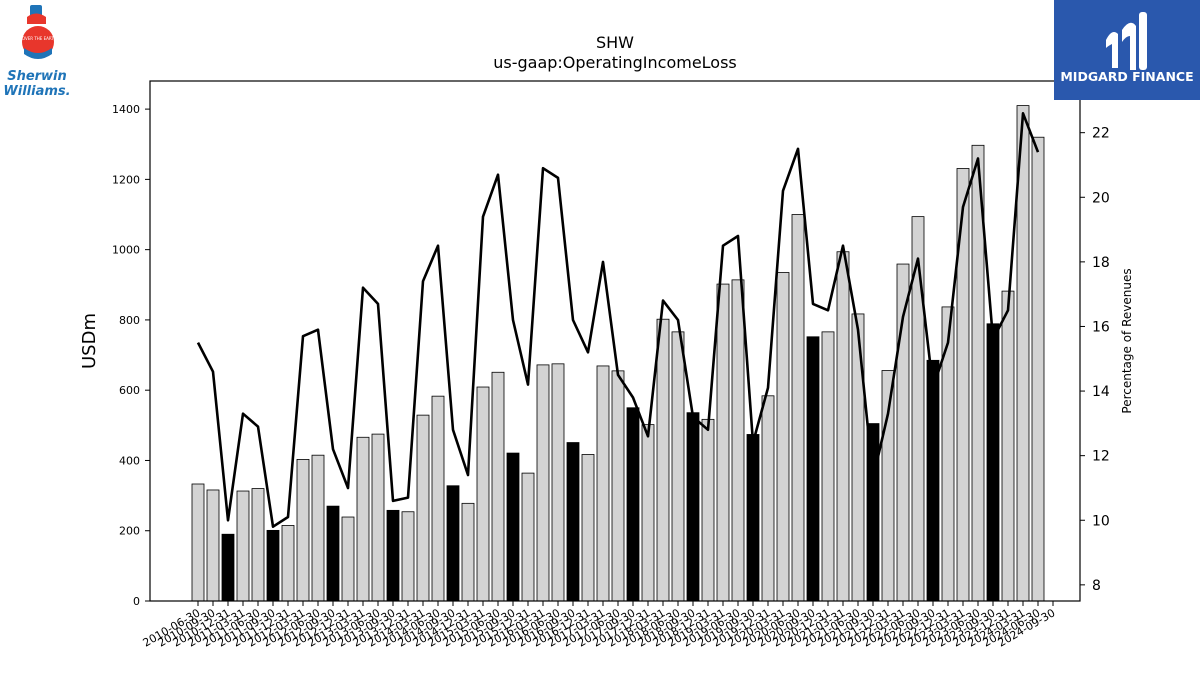 Image resolution: width=1200 pixels, height=675 pixels. What do you see at coordinates (36, 91) in the screenshot?
I see `logo-text-williams: Williams.` at bounding box center [36, 91].